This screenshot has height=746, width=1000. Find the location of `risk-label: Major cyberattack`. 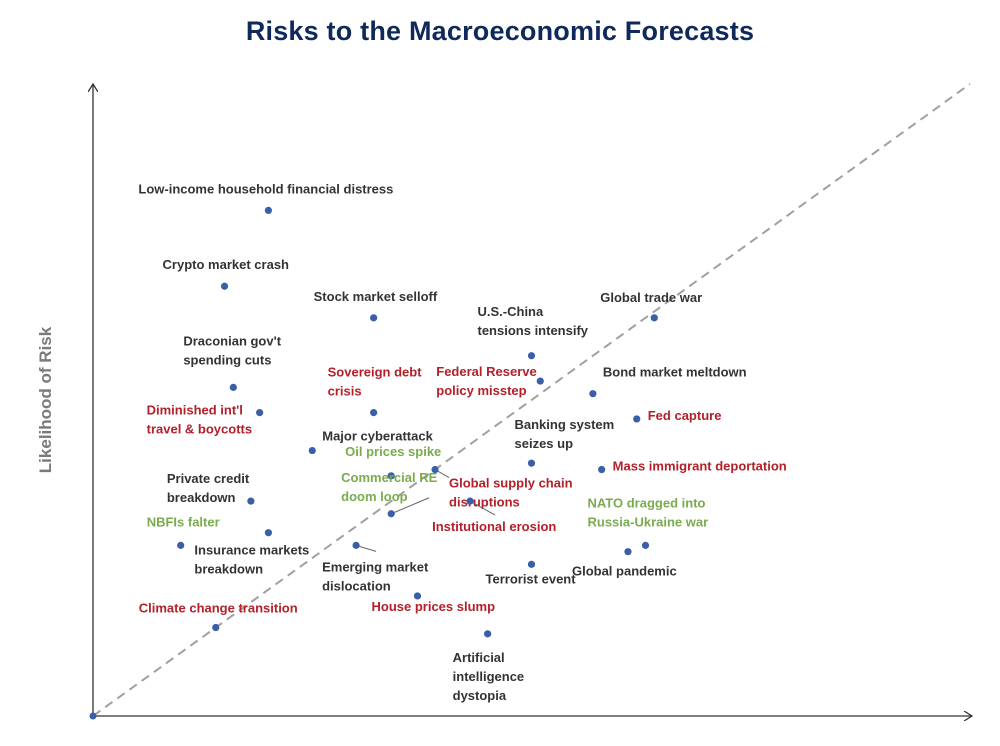

risk-label: Major cyberattack is located at coordinates (377, 436).